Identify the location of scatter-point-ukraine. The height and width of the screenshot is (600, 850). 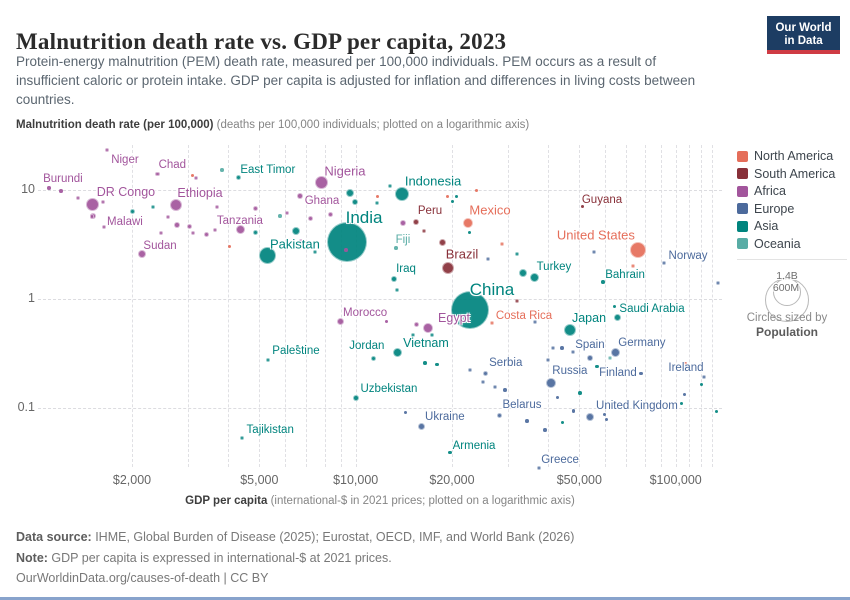
(422, 426).